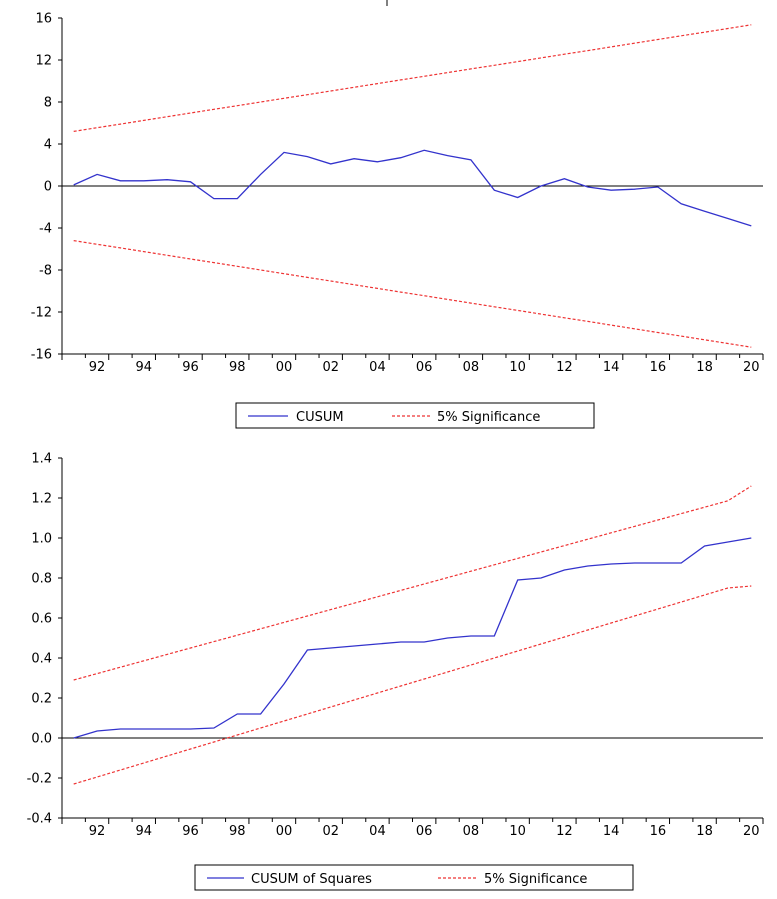  I want to click on cusumsq-x-tick-label: 14, so click(611, 831).